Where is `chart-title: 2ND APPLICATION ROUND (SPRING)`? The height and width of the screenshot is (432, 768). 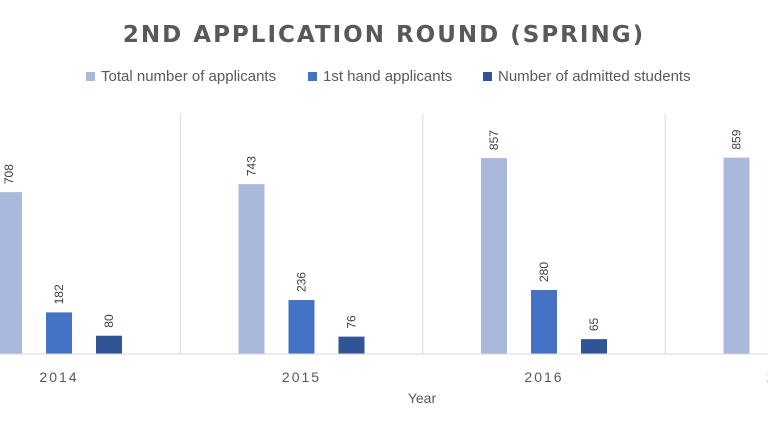
chart-title: 2ND APPLICATION ROUND (SPRING) is located at coordinates (384, 35).